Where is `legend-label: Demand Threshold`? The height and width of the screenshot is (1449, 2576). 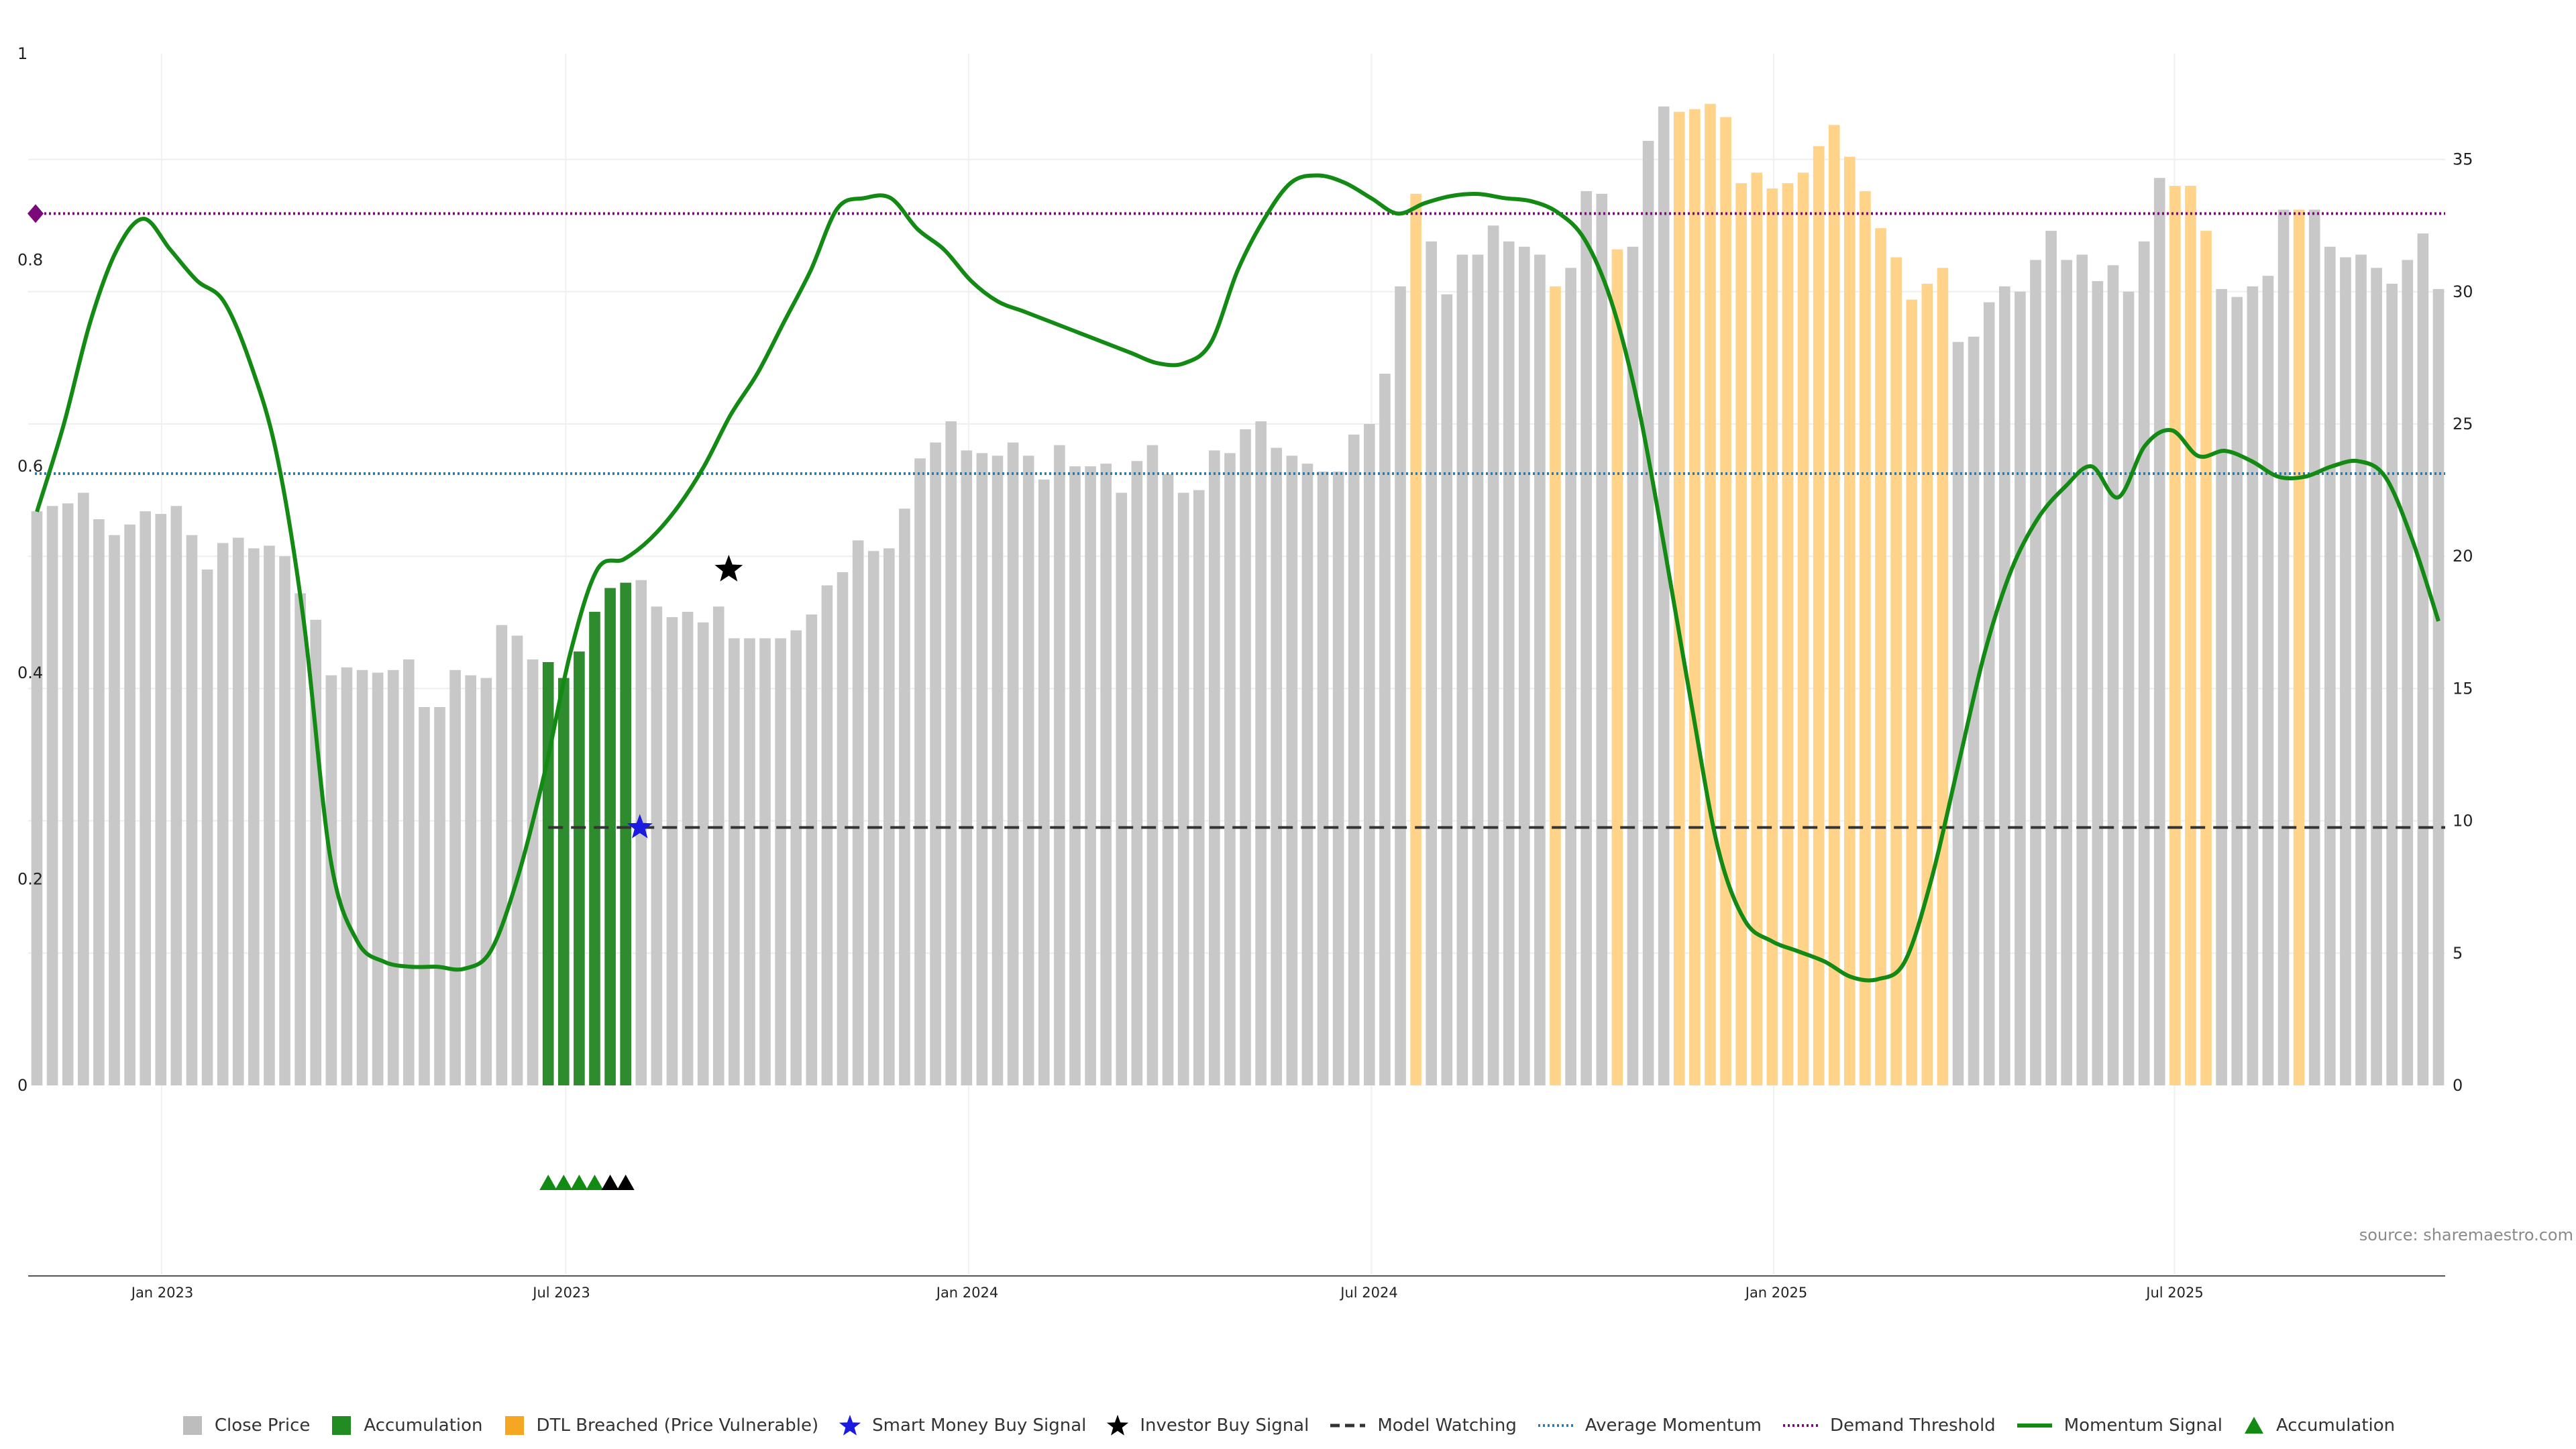 legend-label: Demand Threshold is located at coordinates (1913, 1425).